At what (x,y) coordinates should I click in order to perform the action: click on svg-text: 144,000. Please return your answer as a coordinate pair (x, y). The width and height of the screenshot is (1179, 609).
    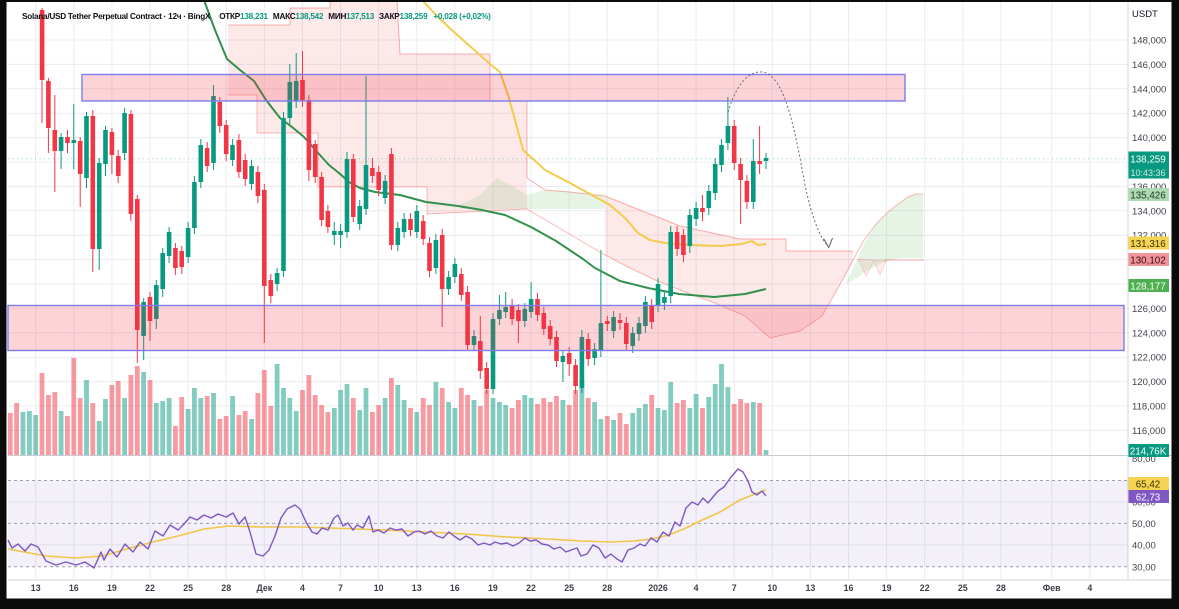
    Looking at the image, I should click on (1149, 89).